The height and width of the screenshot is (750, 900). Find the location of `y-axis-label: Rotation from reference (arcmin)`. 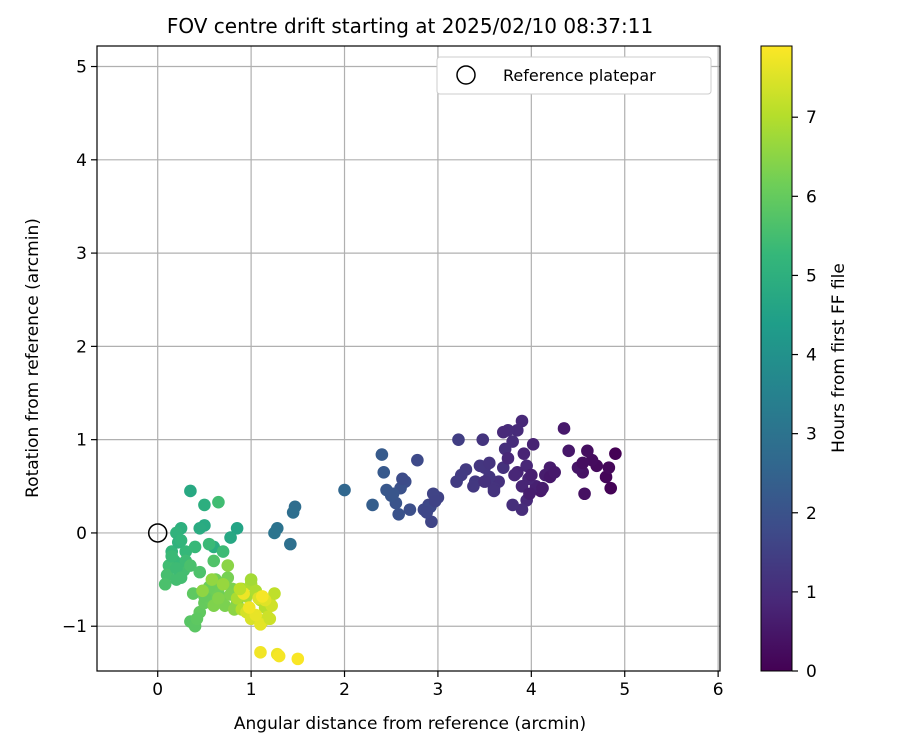

y-axis-label: Rotation from reference (arcmin) is located at coordinates (33, 358).